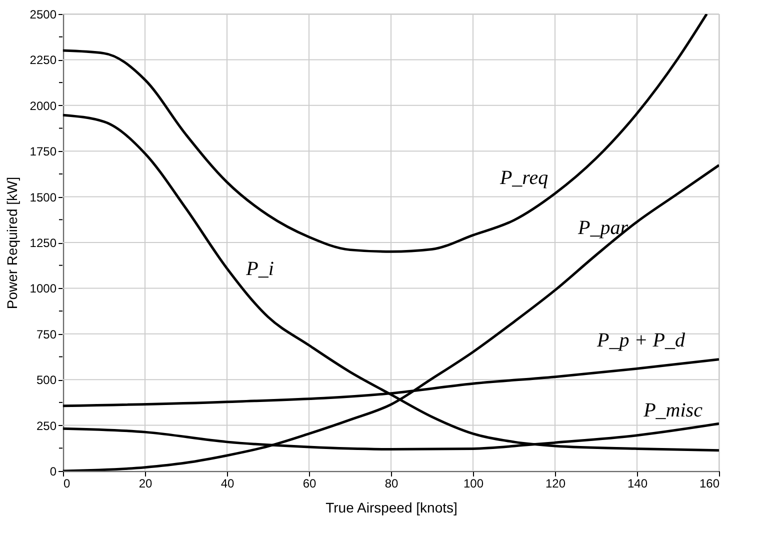 Image resolution: width=771 pixels, height=547 pixels. I want to click on x-tick-label: 20, so click(145, 483).